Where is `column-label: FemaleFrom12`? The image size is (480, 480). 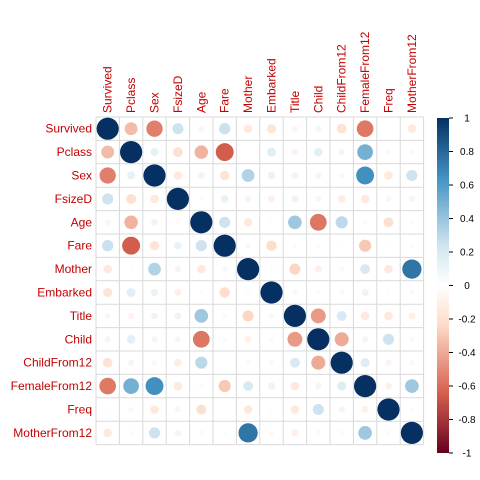 column-label: FemaleFrom12 is located at coordinates (365, 72).